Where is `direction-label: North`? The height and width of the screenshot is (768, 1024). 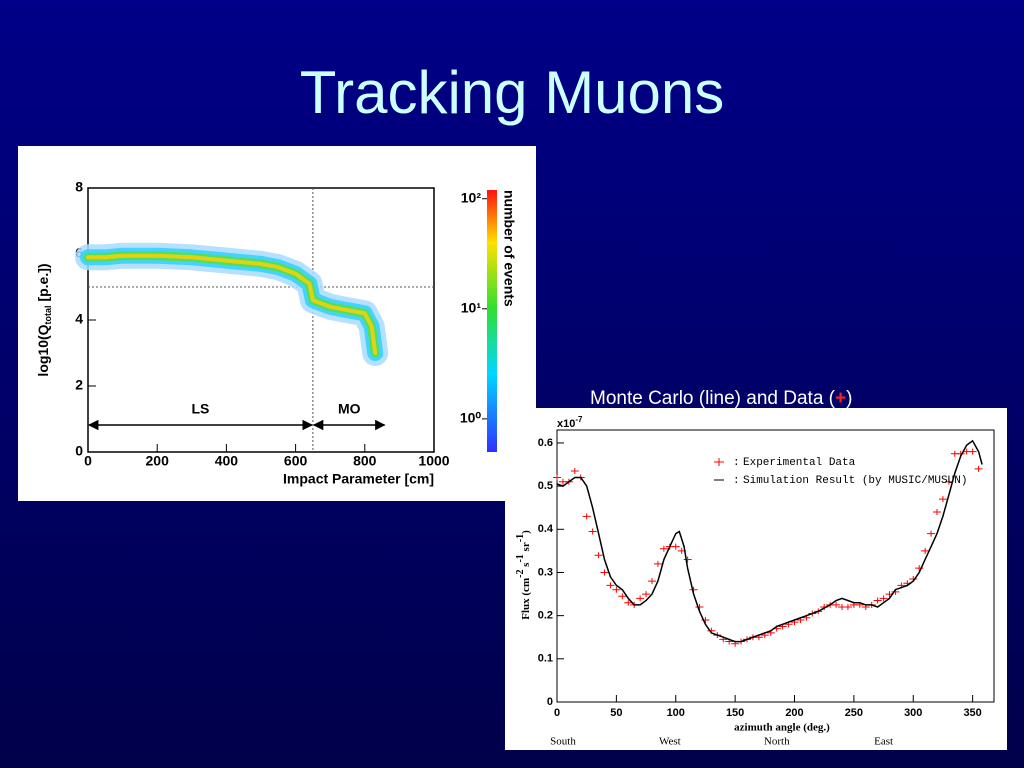 direction-label: North is located at coordinates (777, 742).